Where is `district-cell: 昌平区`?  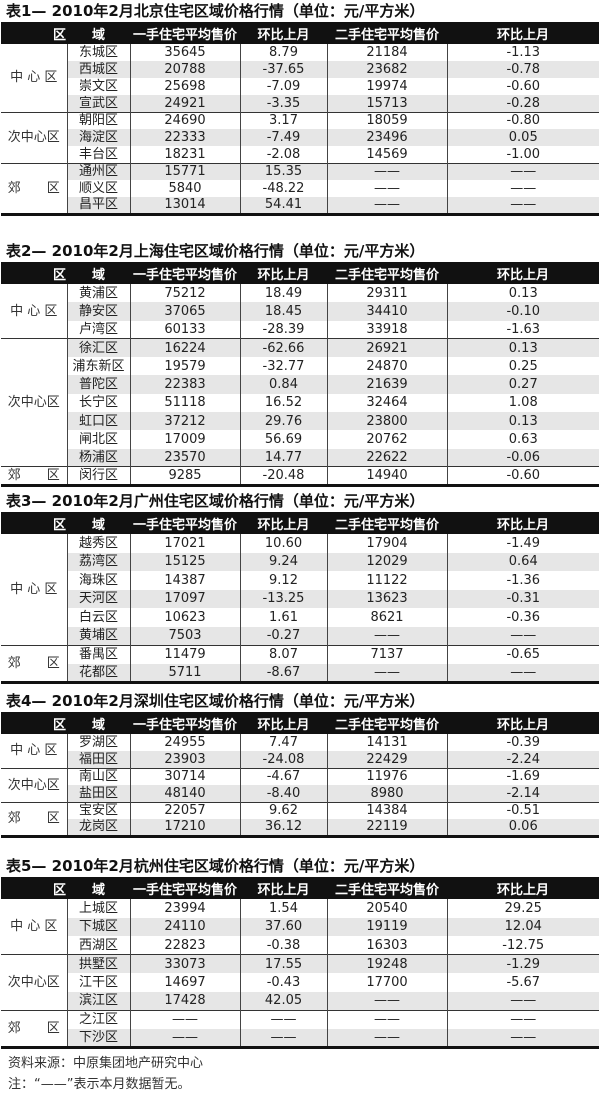
district-cell: 昌平区 is located at coordinates (98, 205).